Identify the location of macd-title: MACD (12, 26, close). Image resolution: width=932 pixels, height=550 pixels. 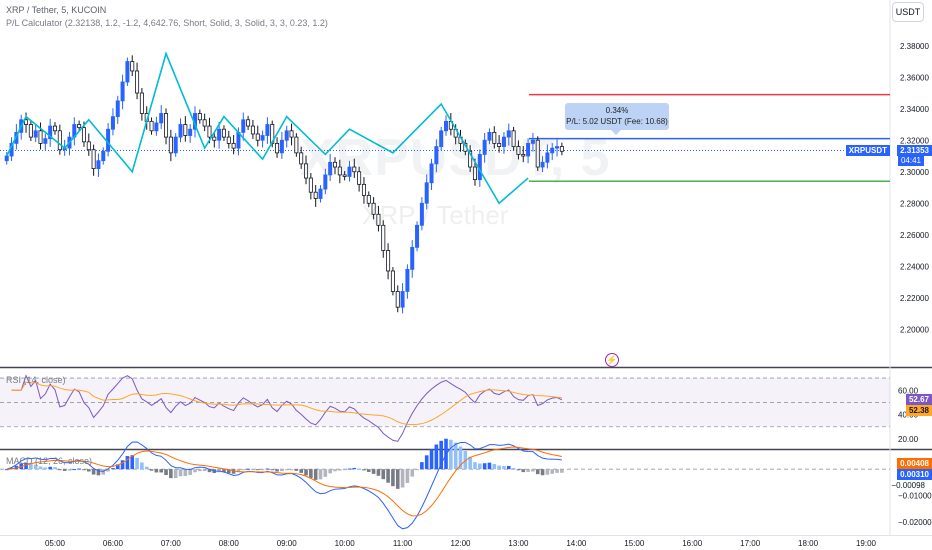
(49, 461).